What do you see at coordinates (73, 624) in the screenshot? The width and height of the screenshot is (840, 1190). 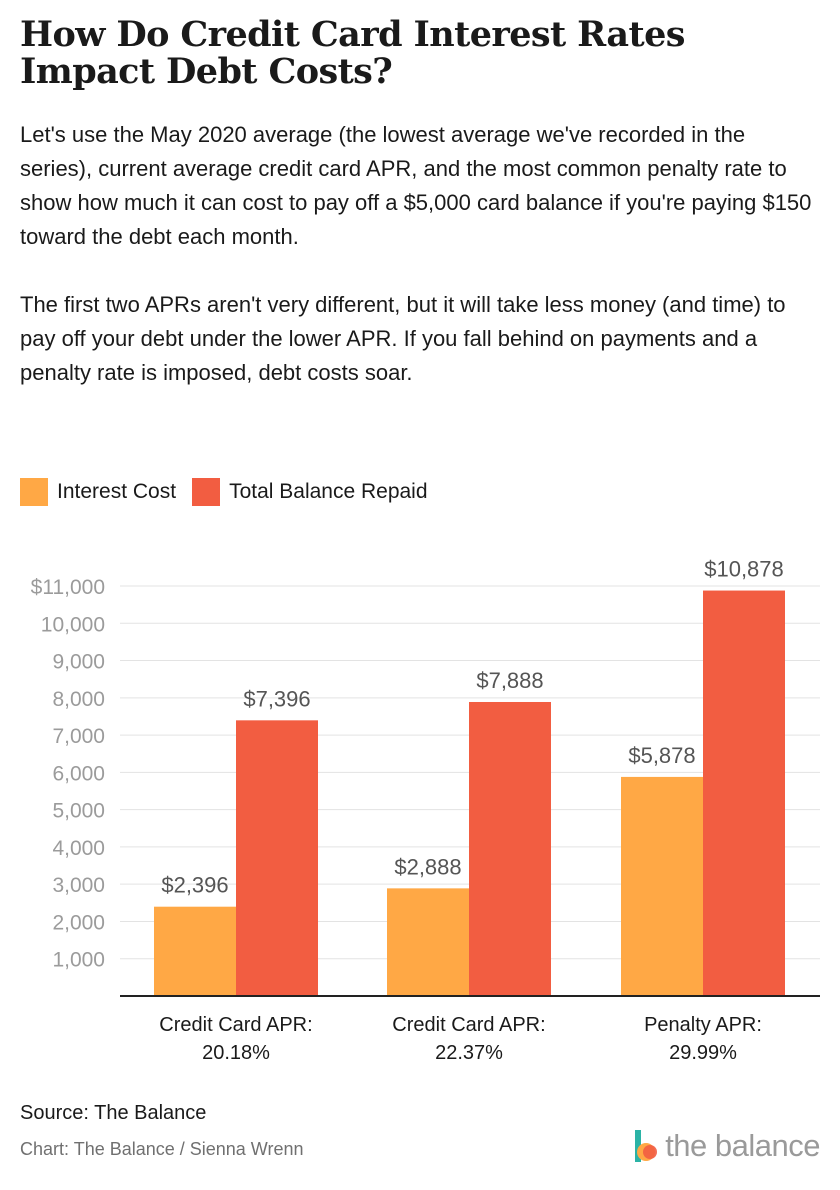 I see `y-tick-label: 10,000` at bounding box center [73, 624].